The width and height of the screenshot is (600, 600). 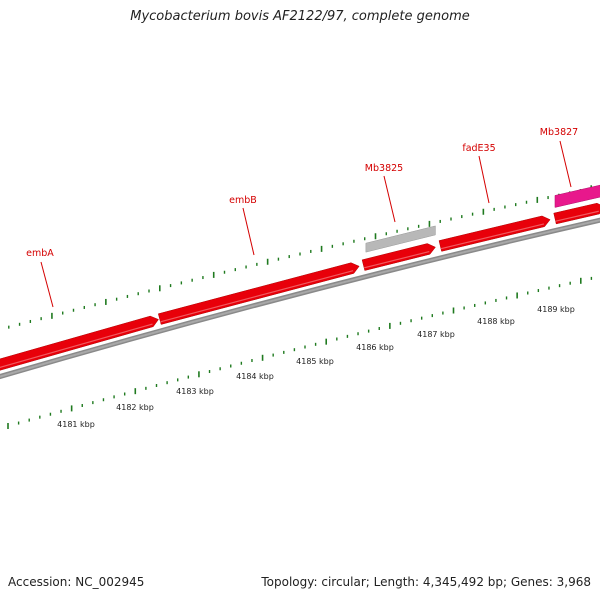 I want to click on kbp-tick-label: 4186 kbp, so click(x=375, y=347).